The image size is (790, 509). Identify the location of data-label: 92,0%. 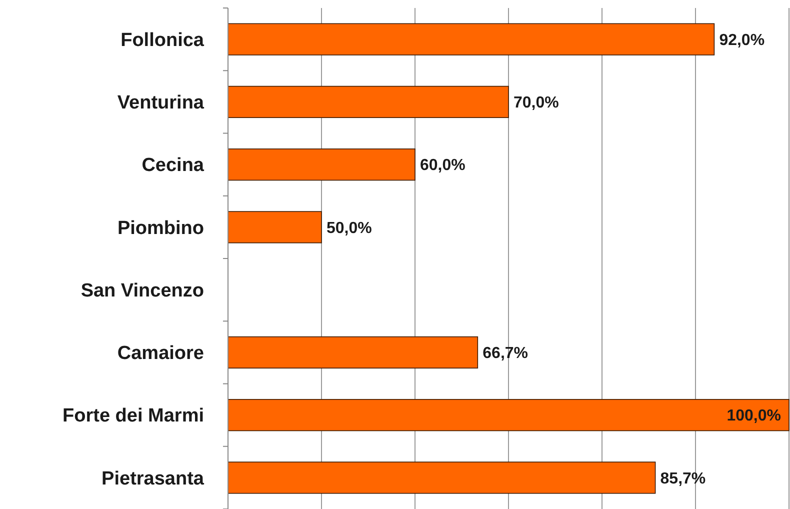
(742, 40).